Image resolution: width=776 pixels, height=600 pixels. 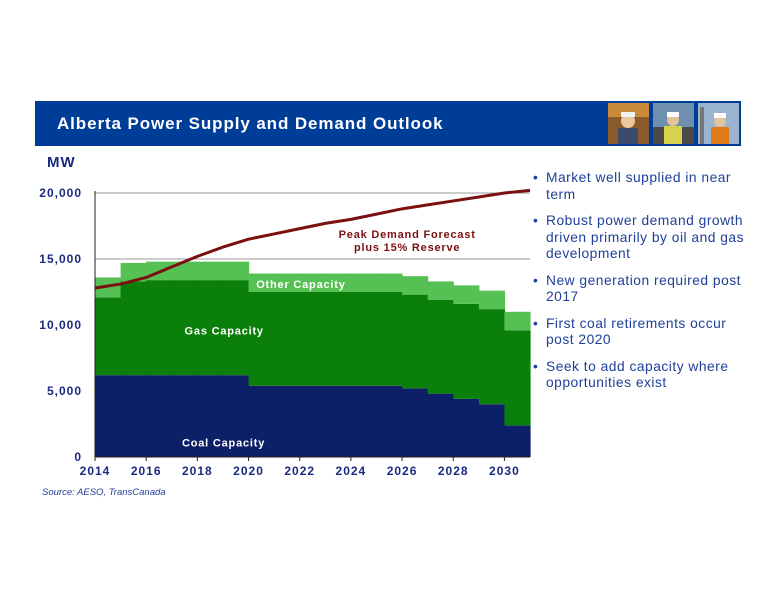 I want to click on bullet-item: First coal retirements occur post 2020, so click(x=640, y=332).